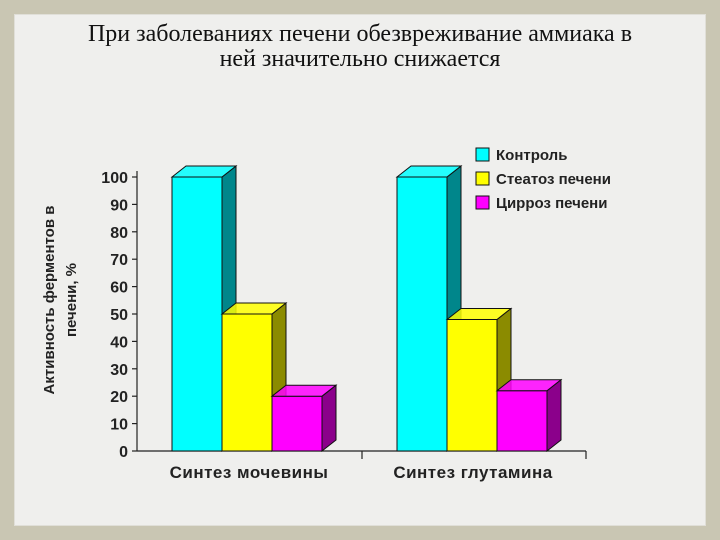 The height and width of the screenshot is (540, 720). I want to click on y-tick-label: 90, so click(119, 205).